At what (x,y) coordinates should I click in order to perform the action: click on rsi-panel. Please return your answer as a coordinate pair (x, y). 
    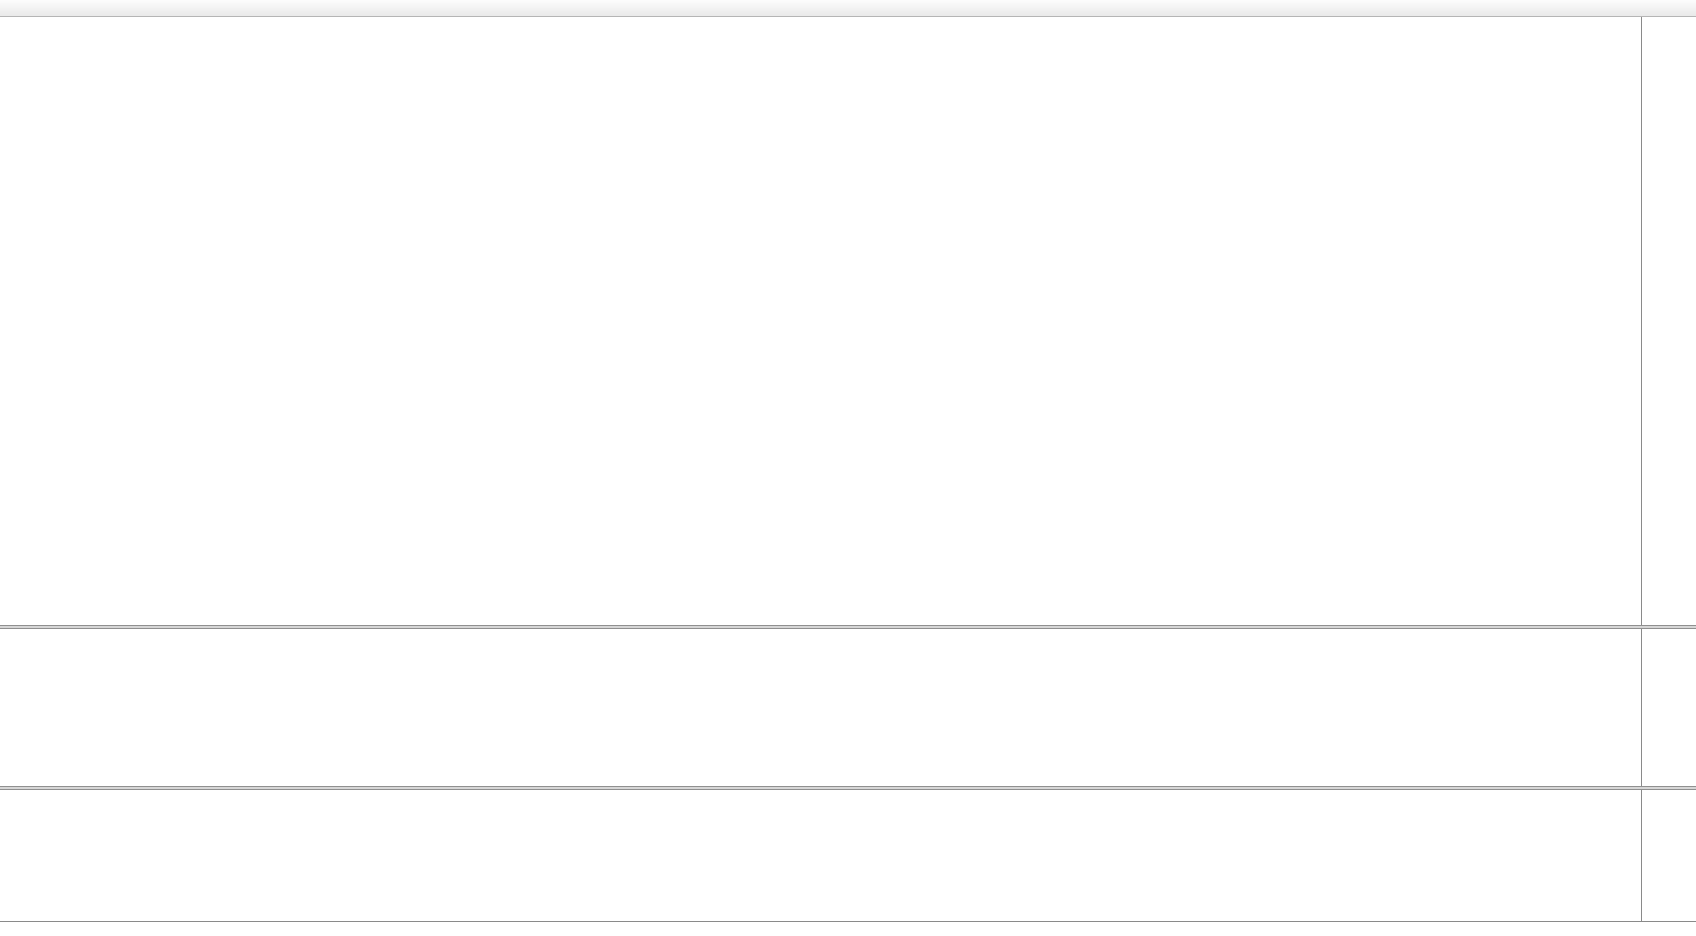
    Looking at the image, I should click on (848, 855).